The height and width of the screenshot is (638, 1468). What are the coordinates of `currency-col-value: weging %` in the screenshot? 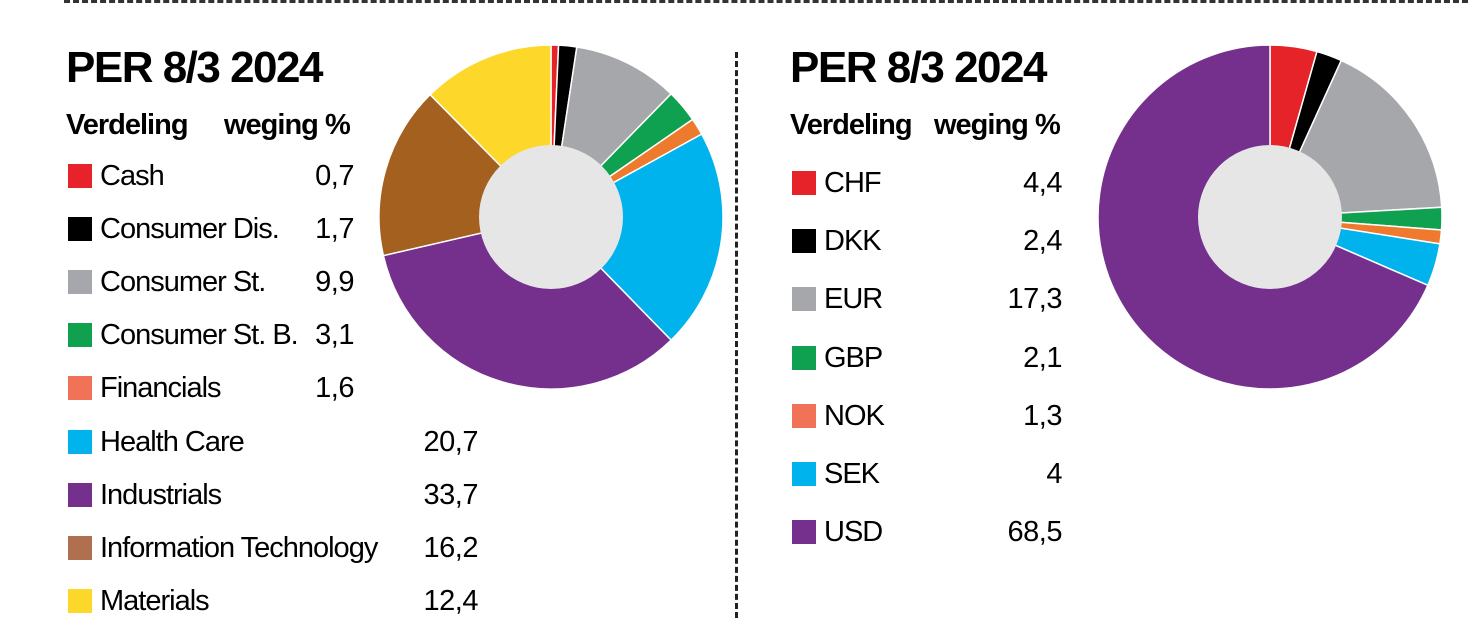 It's located at (997, 125).